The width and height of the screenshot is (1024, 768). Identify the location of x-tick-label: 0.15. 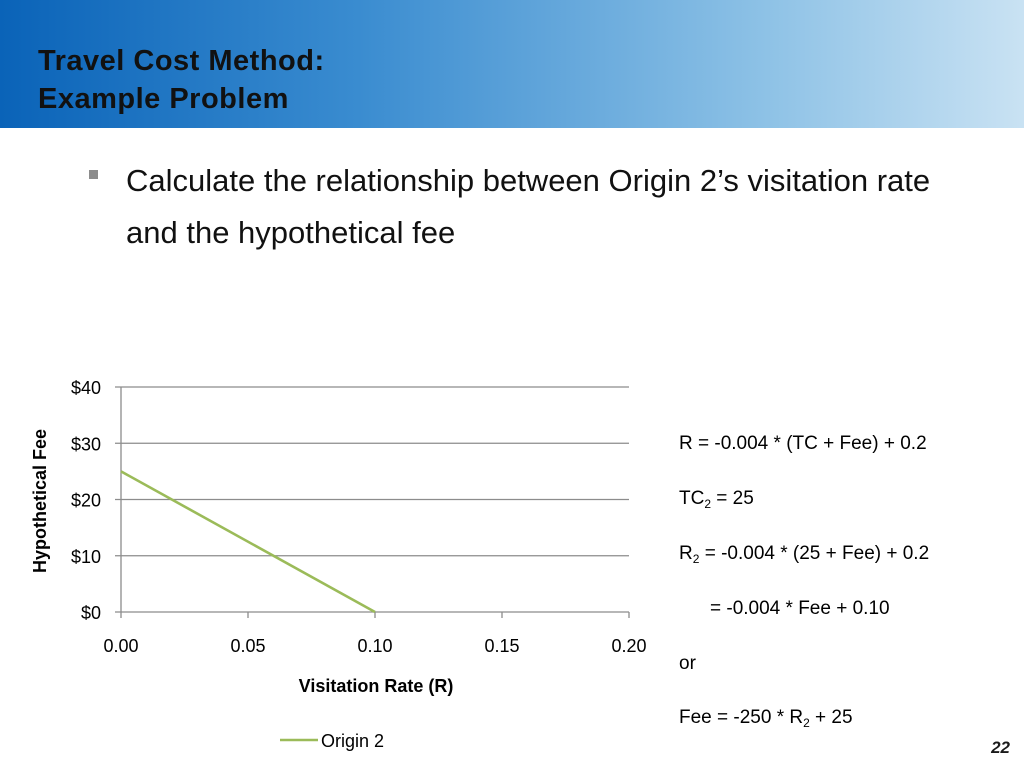
(501, 646).